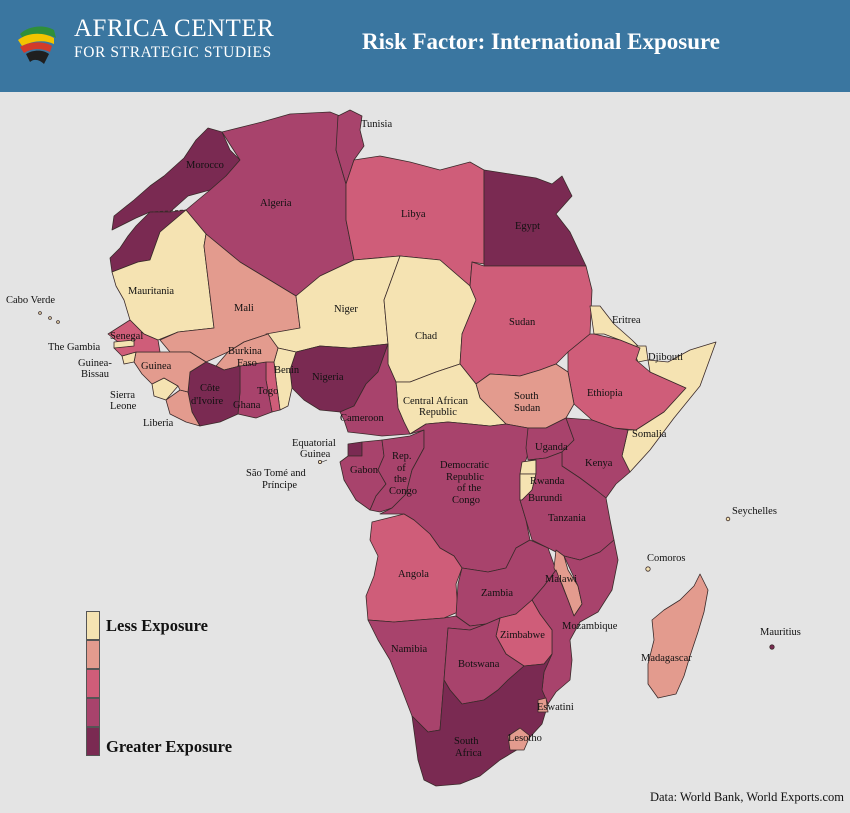  Describe the element at coordinates (245, 351) in the screenshot. I see `label-burkina-faso-1: Burkina` at that location.